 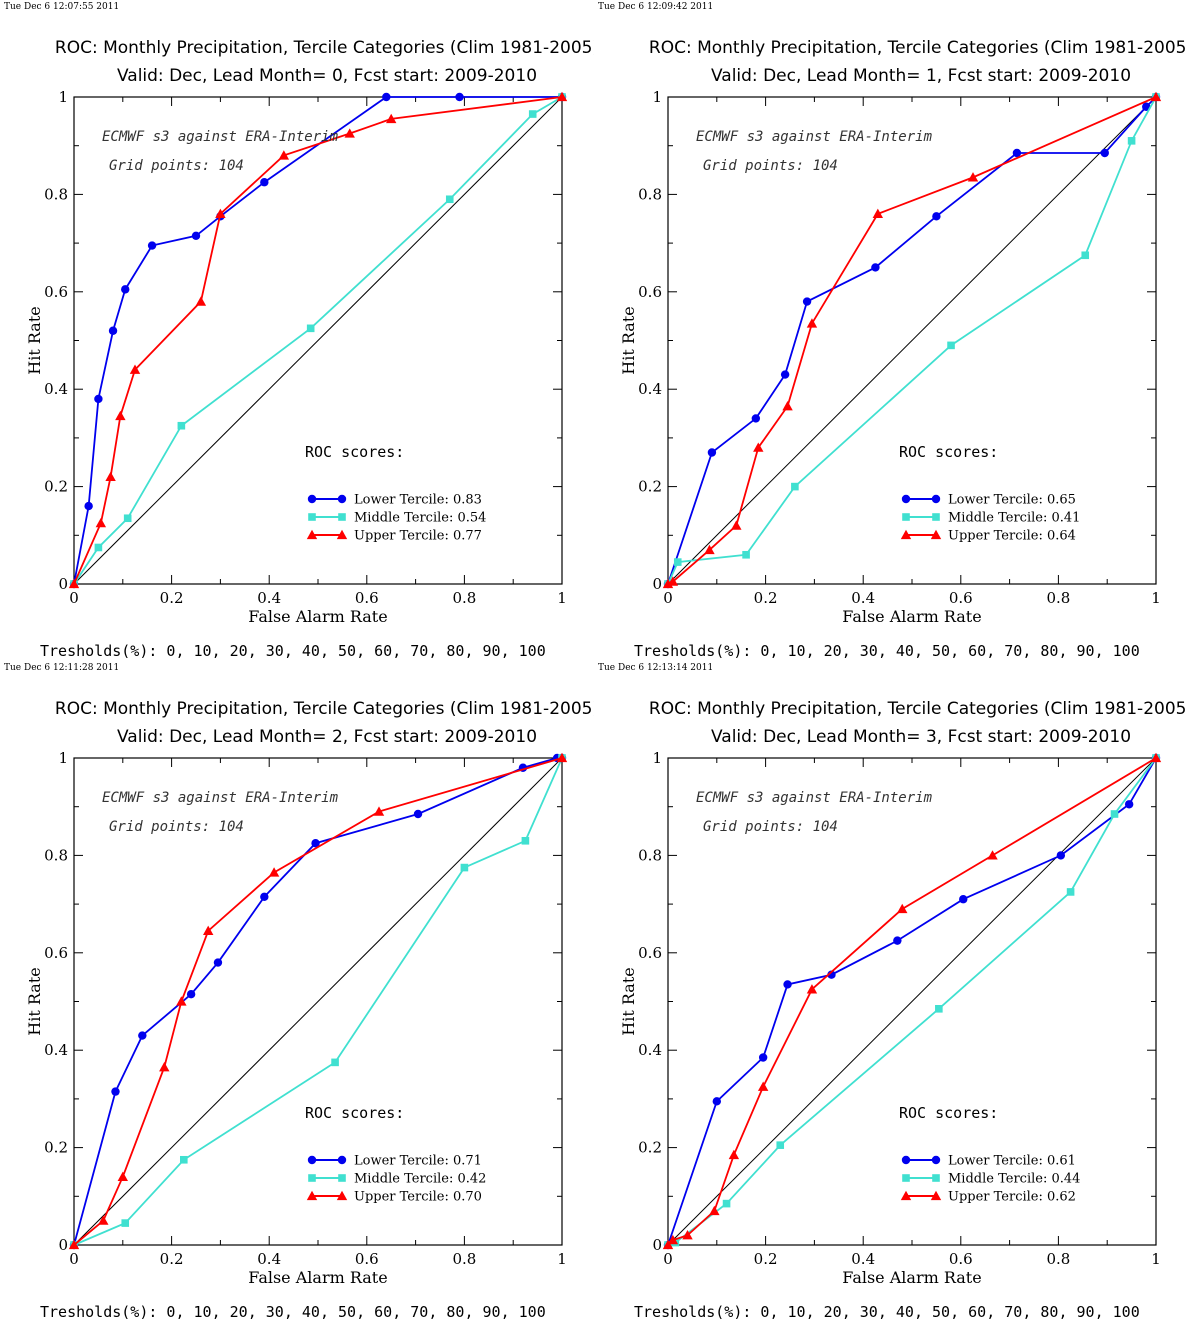 I want to click on legend-label-lower: Lower Tercile: 0.65, so click(x=1012, y=500).